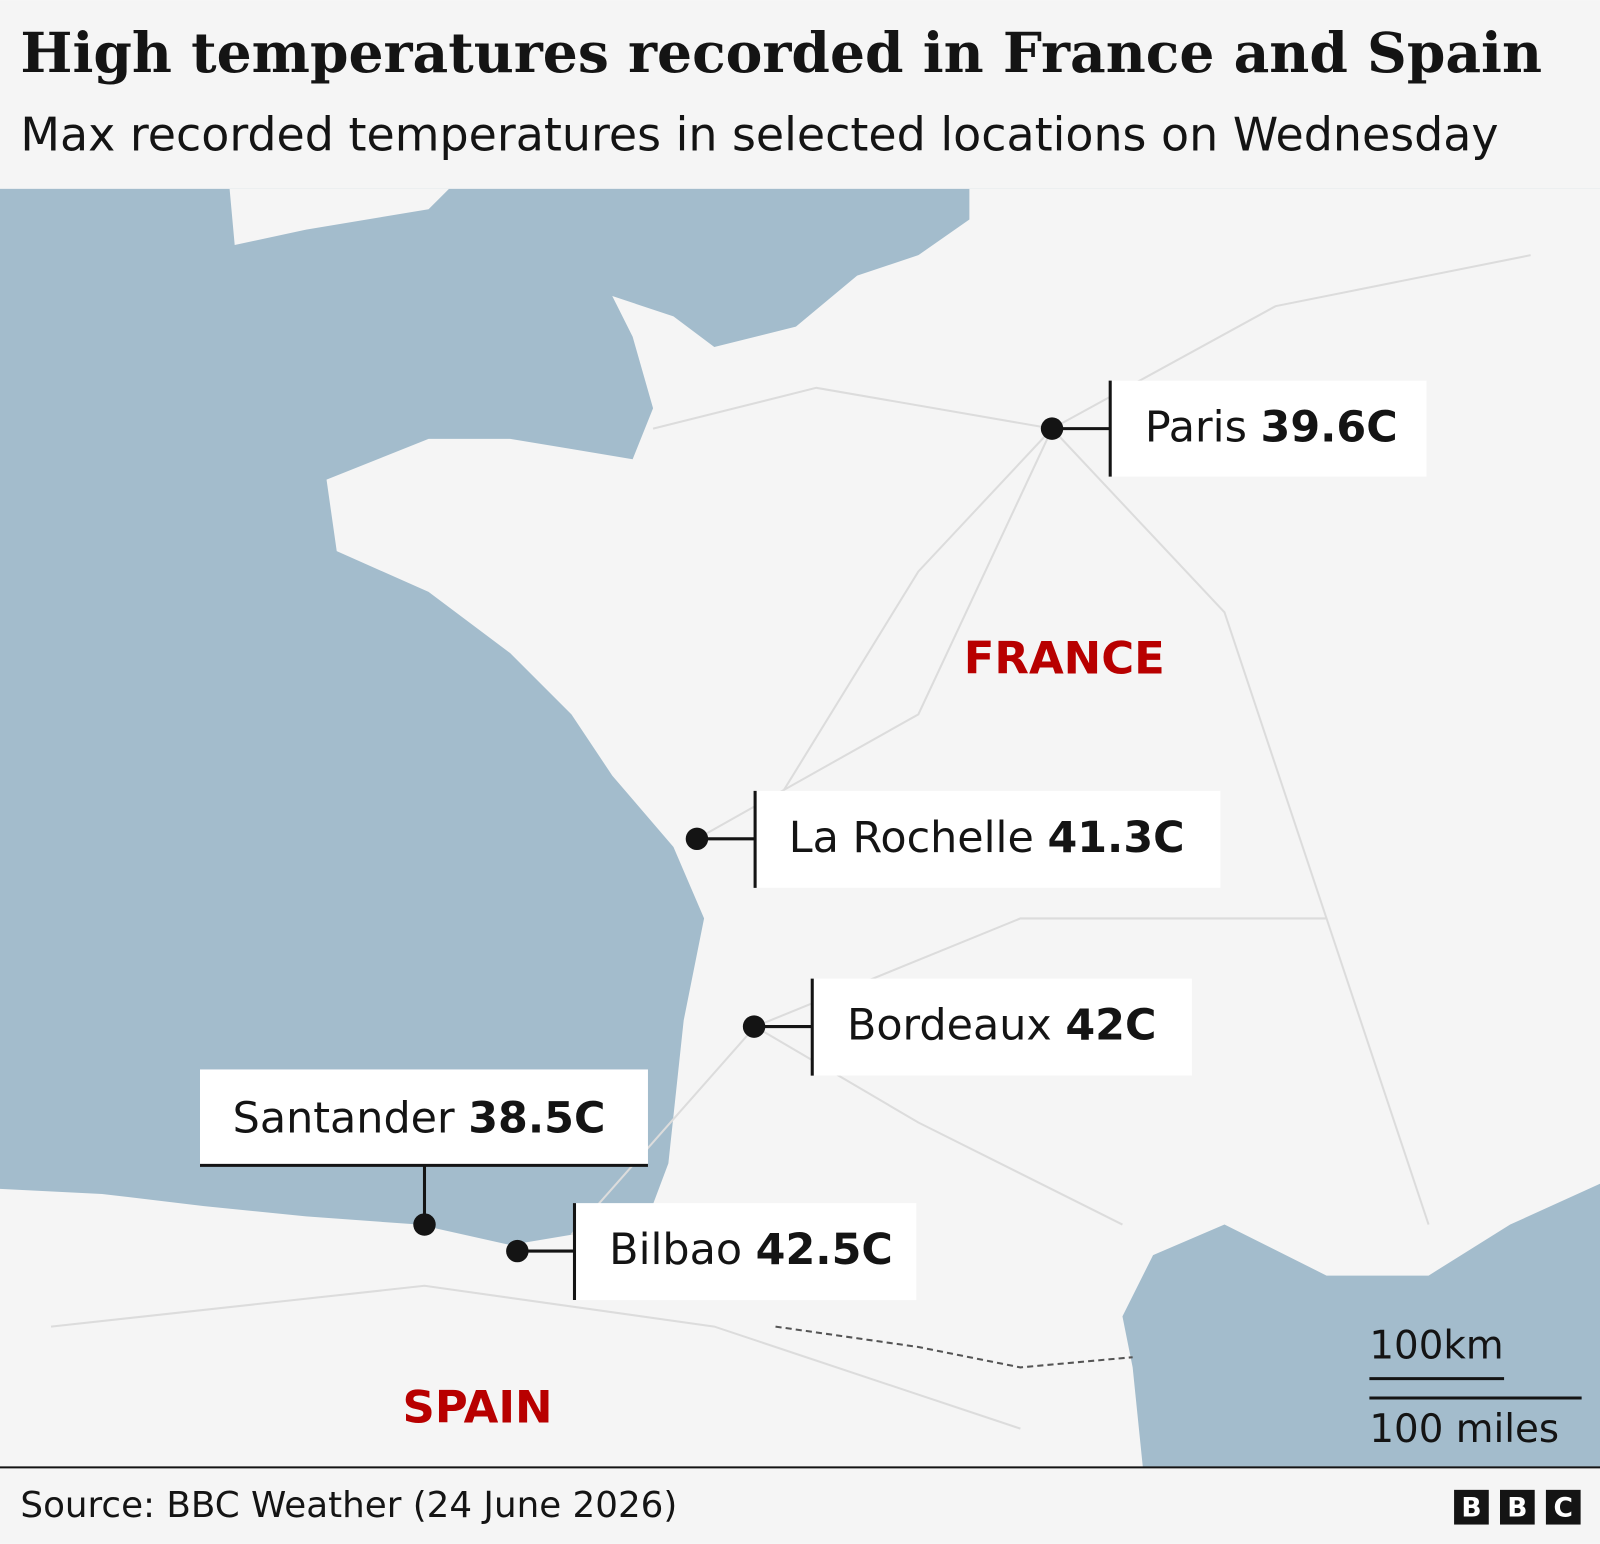 This screenshot has width=1600, height=1544. I want to click on location-temp: 41.3C, so click(1115, 837).